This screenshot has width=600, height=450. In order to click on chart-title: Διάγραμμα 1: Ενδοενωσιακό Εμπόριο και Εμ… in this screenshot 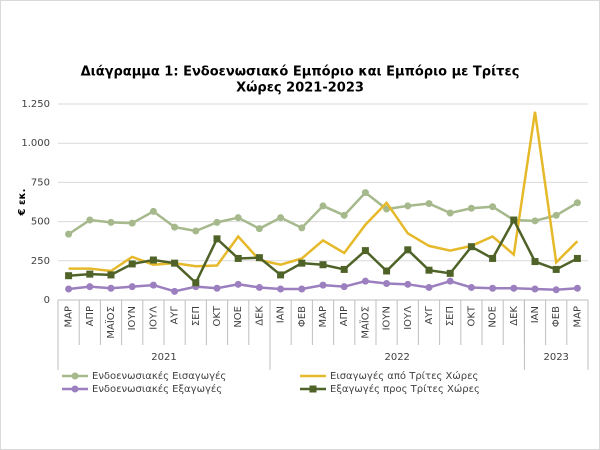, I will do `click(300, 72)`.